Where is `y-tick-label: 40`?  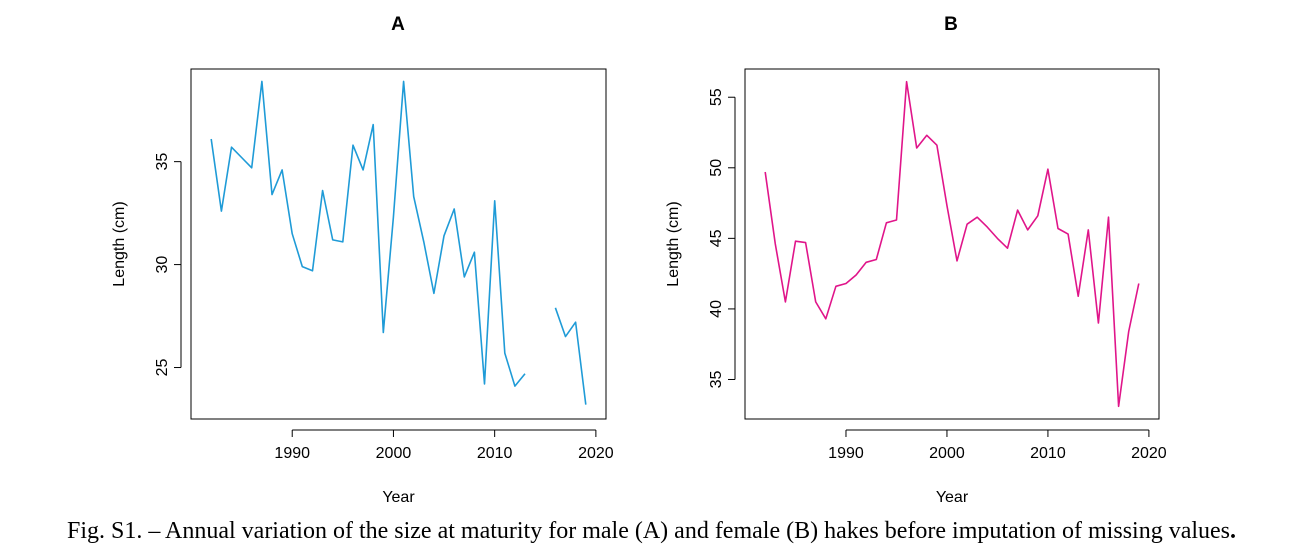 y-tick-label: 40 is located at coordinates (716, 309).